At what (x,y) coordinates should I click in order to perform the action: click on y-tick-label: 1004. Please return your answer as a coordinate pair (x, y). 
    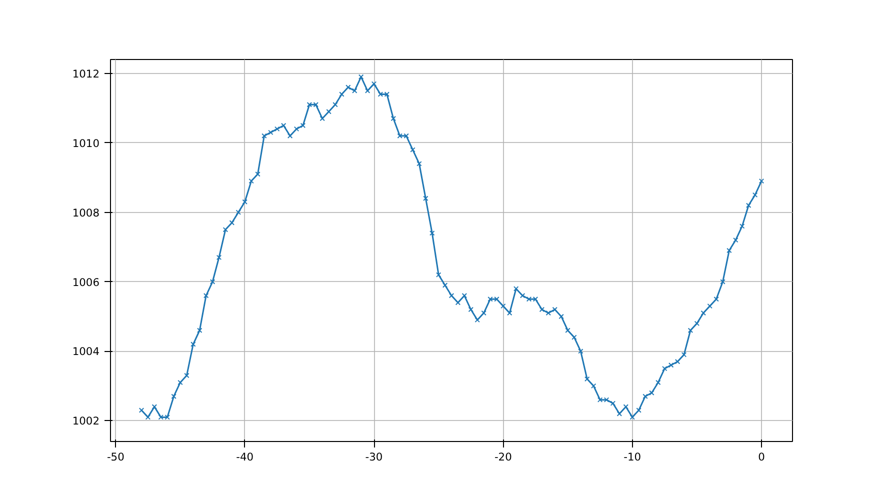
    Looking at the image, I should click on (86, 351).